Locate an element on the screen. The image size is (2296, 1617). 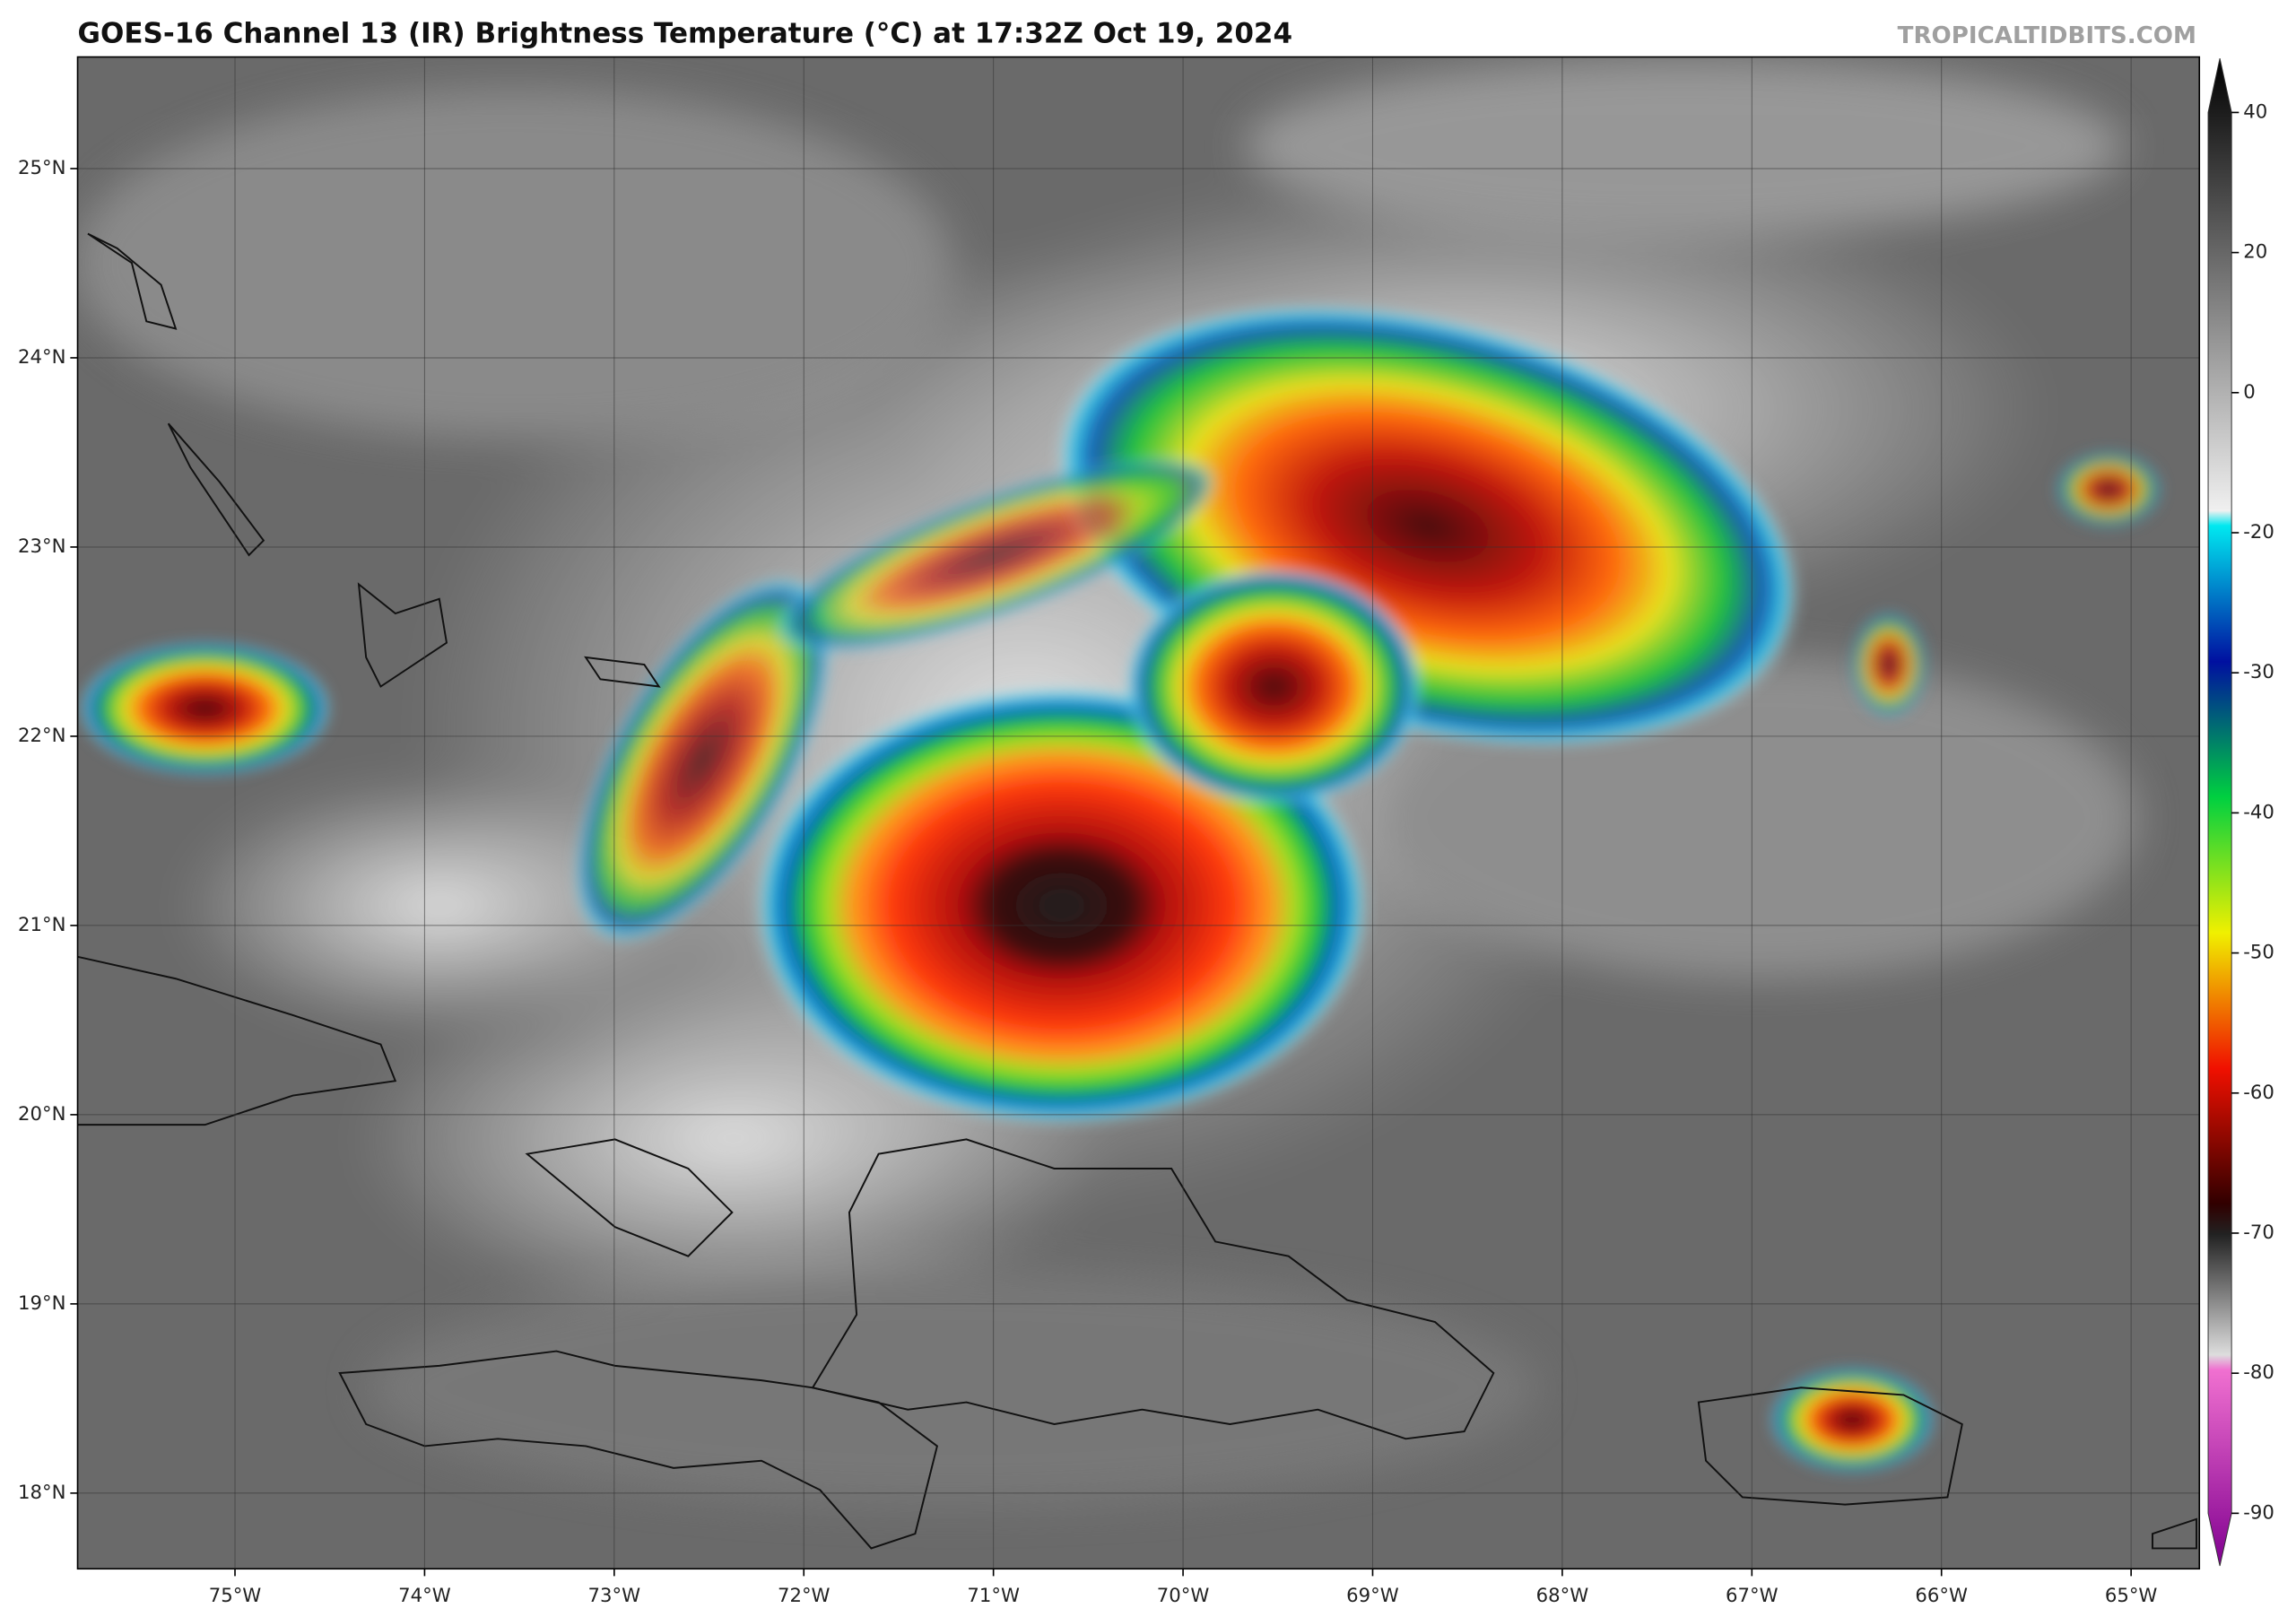
x-tick-label: 67°W is located at coordinates (1752, 1595).